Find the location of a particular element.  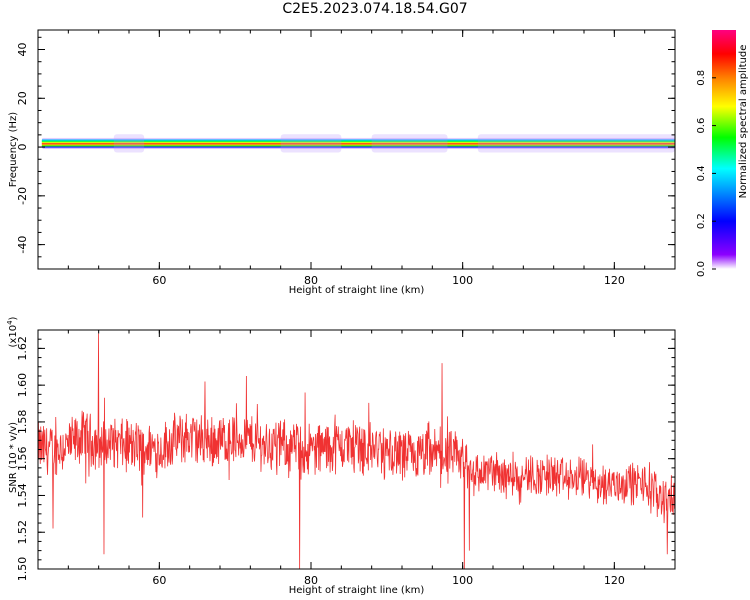

snr-x-tick-label: 100 is located at coordinates (462, 580).